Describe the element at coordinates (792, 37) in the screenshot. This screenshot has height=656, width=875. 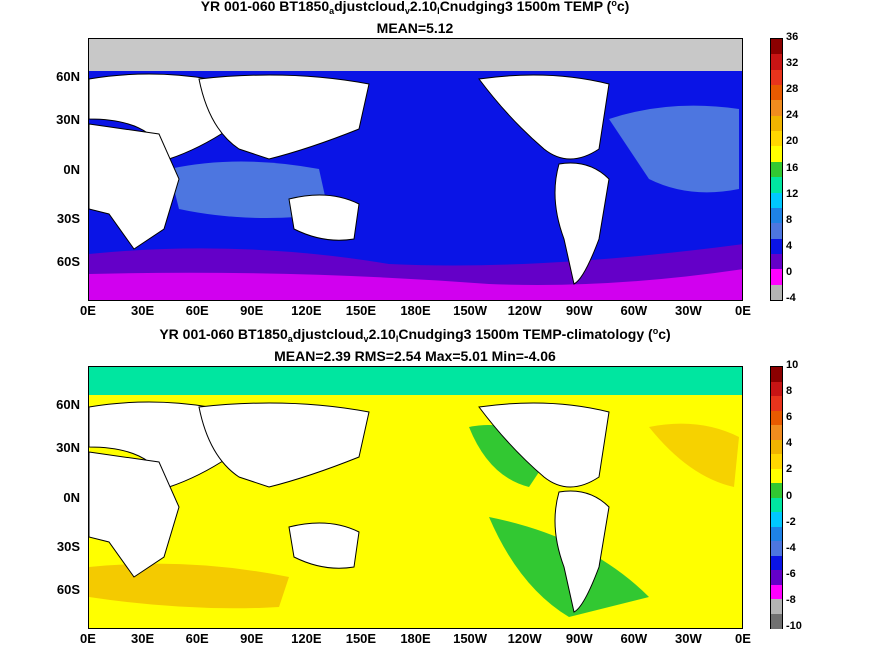
I see `colorbar-label: 36` at that location.